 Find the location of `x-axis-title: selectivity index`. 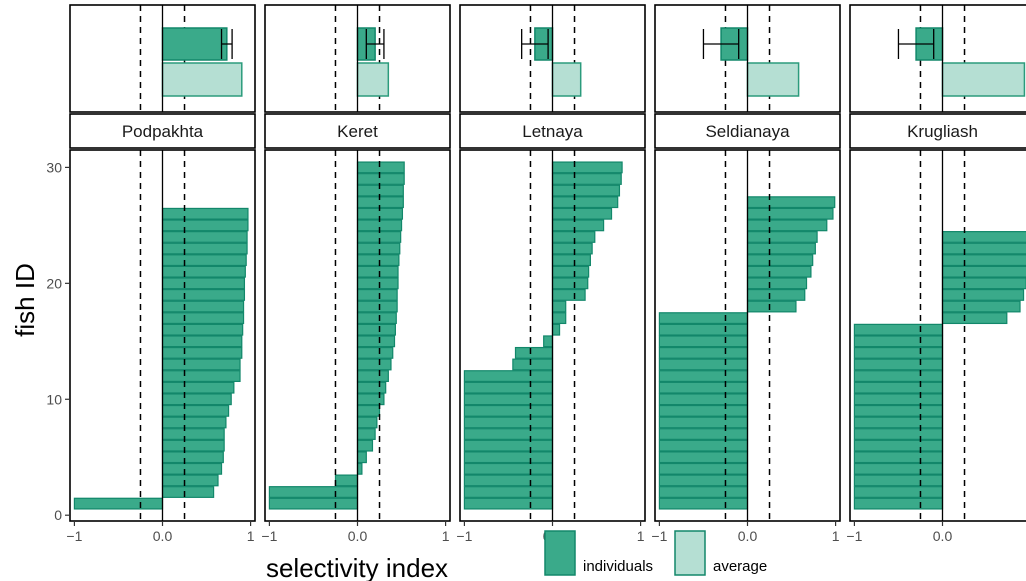

x-axis-title: selectivity index is located at coordinates (357, 567).